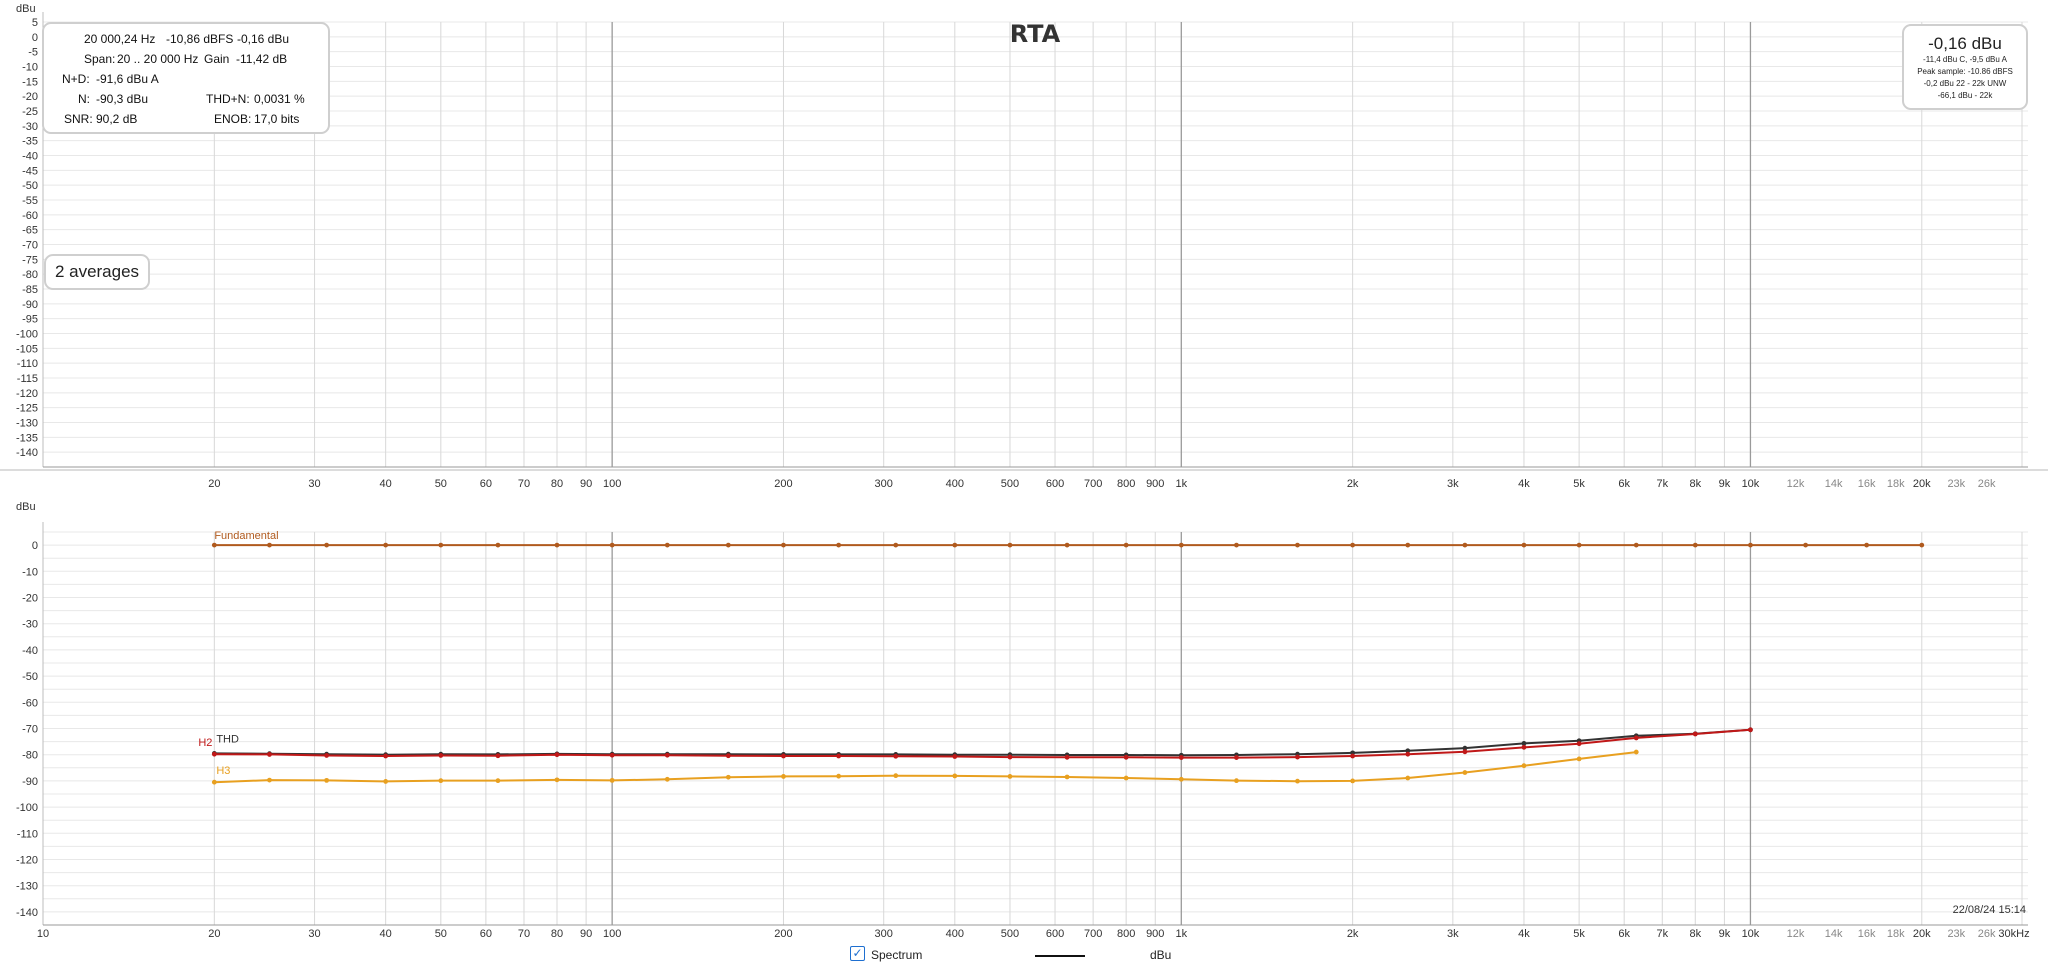 Image resolution: width=2048 pixels, height=968 pixels. Describe the element at coordinates (925, 767) in the screenshot. I see `series-line-h3` at that location.